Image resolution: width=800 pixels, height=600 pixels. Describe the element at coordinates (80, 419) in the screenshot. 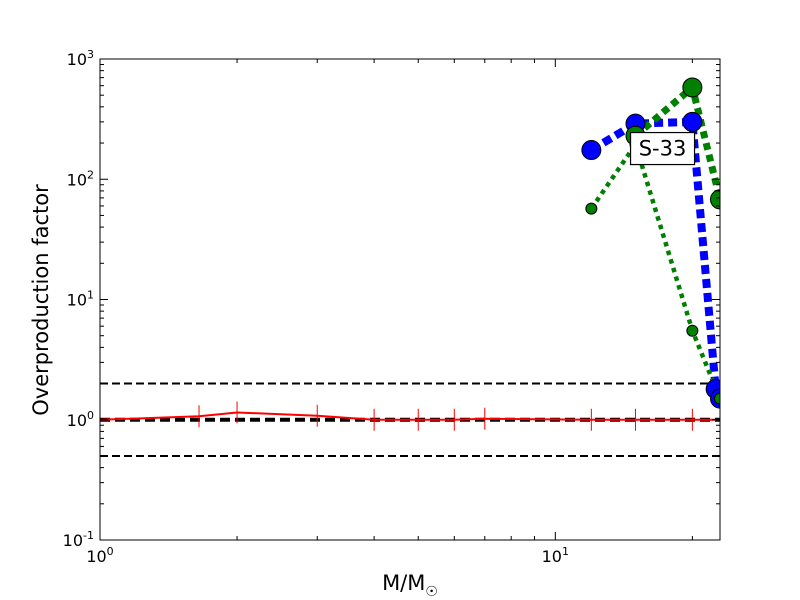

I see `y-tick-label-1: 10⁰` at that location.